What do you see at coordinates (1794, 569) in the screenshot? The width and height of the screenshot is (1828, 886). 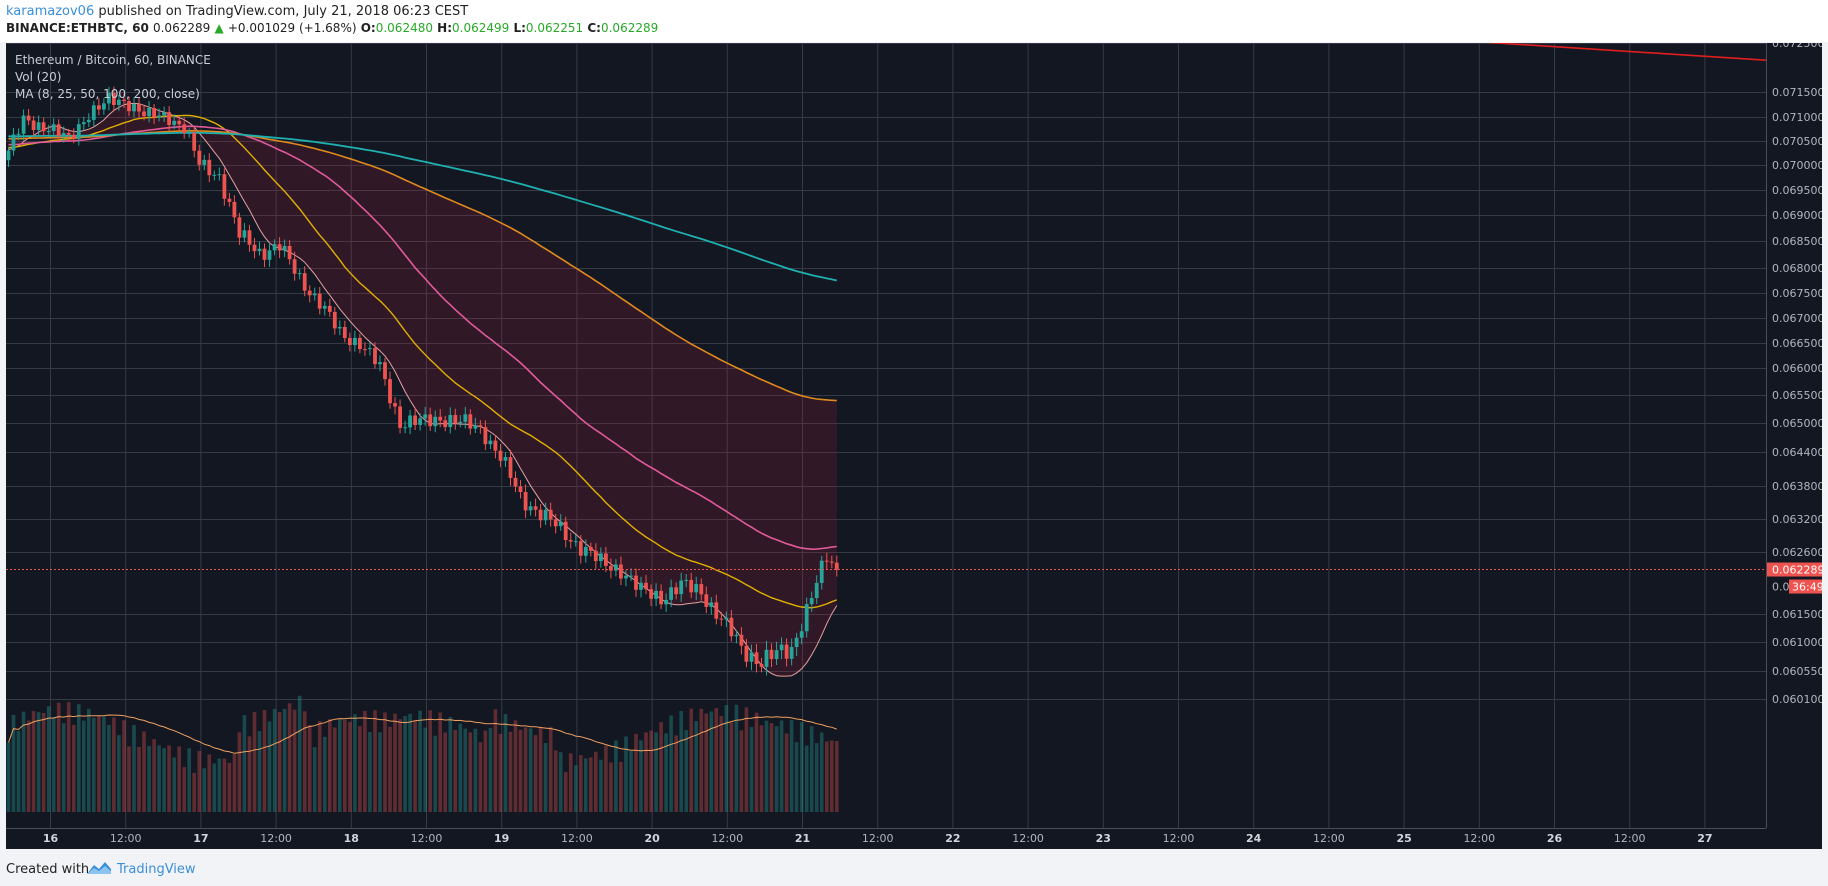 I see `last-price-badge` at bounding box center [1794, 569].